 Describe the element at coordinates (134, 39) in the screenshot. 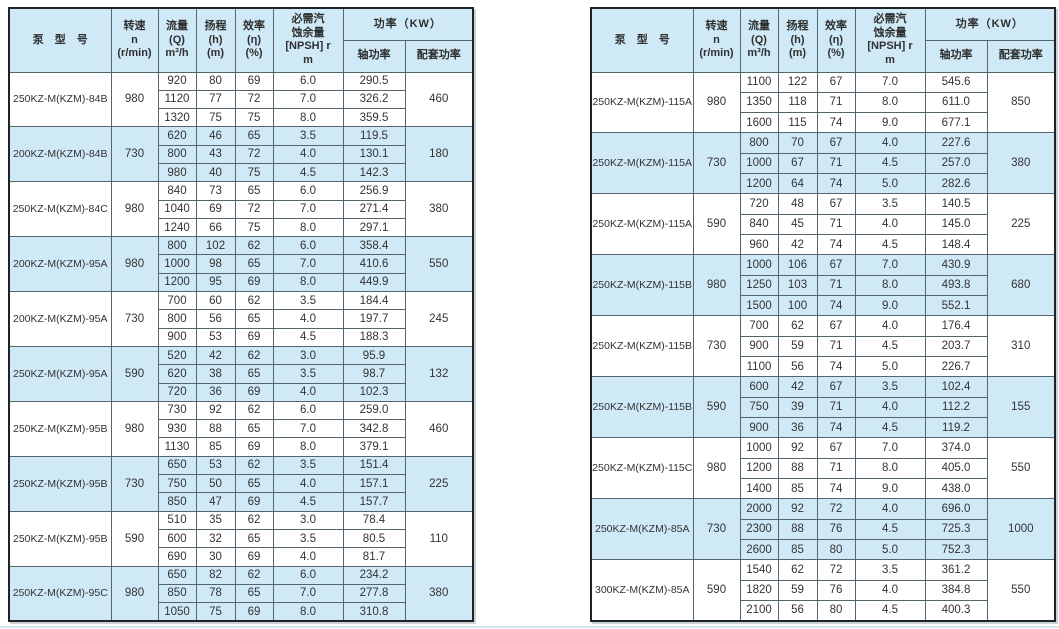

I see `header-line: n` at that location.